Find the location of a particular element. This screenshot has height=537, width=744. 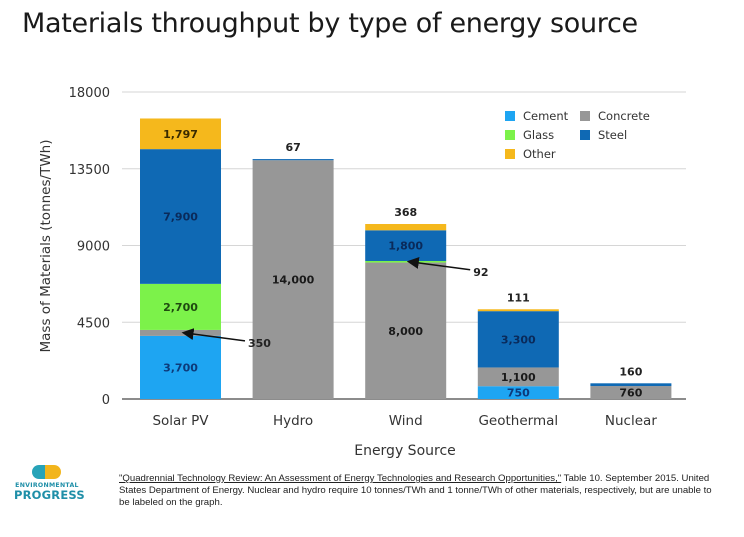

y-tick-label: 4500 is located at coordinates (93, 323).